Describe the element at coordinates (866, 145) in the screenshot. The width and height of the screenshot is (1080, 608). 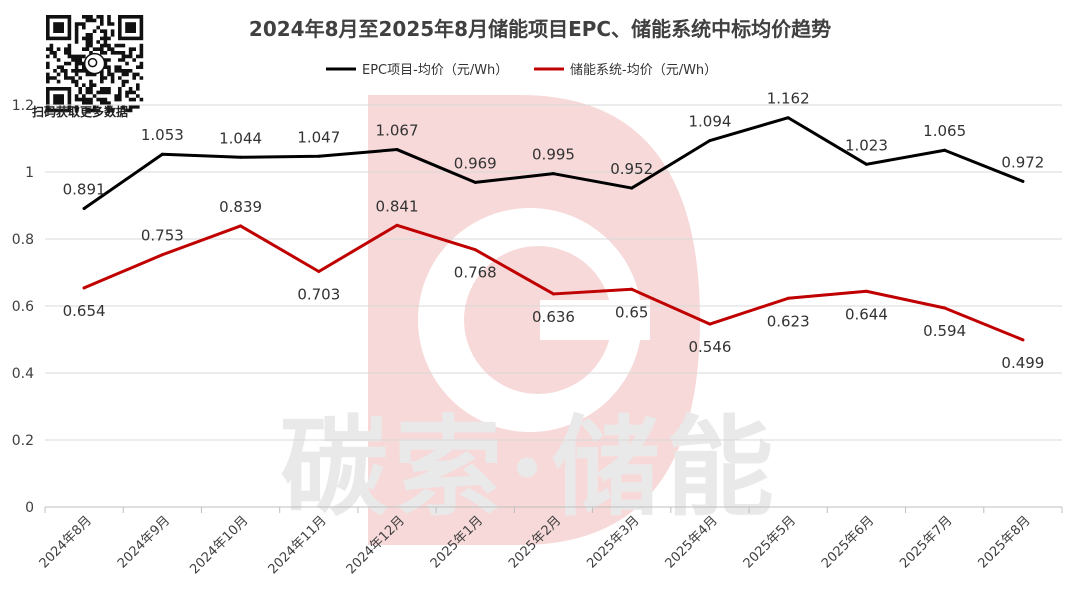
I see `data-label: 1.023` at that location.